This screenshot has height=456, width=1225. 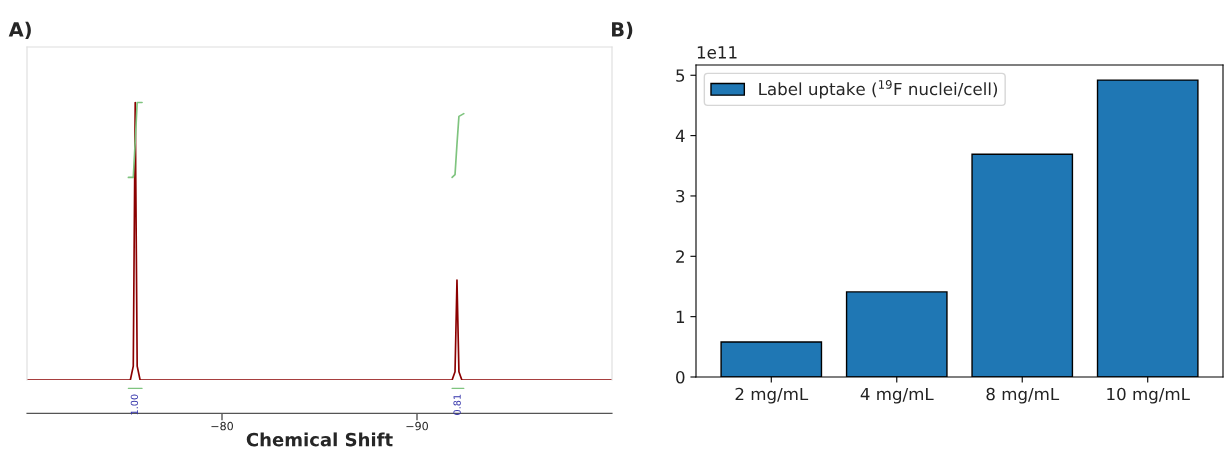 I want to click on x-tick-label: 2 mg/mL, so click(x=772, y=395).